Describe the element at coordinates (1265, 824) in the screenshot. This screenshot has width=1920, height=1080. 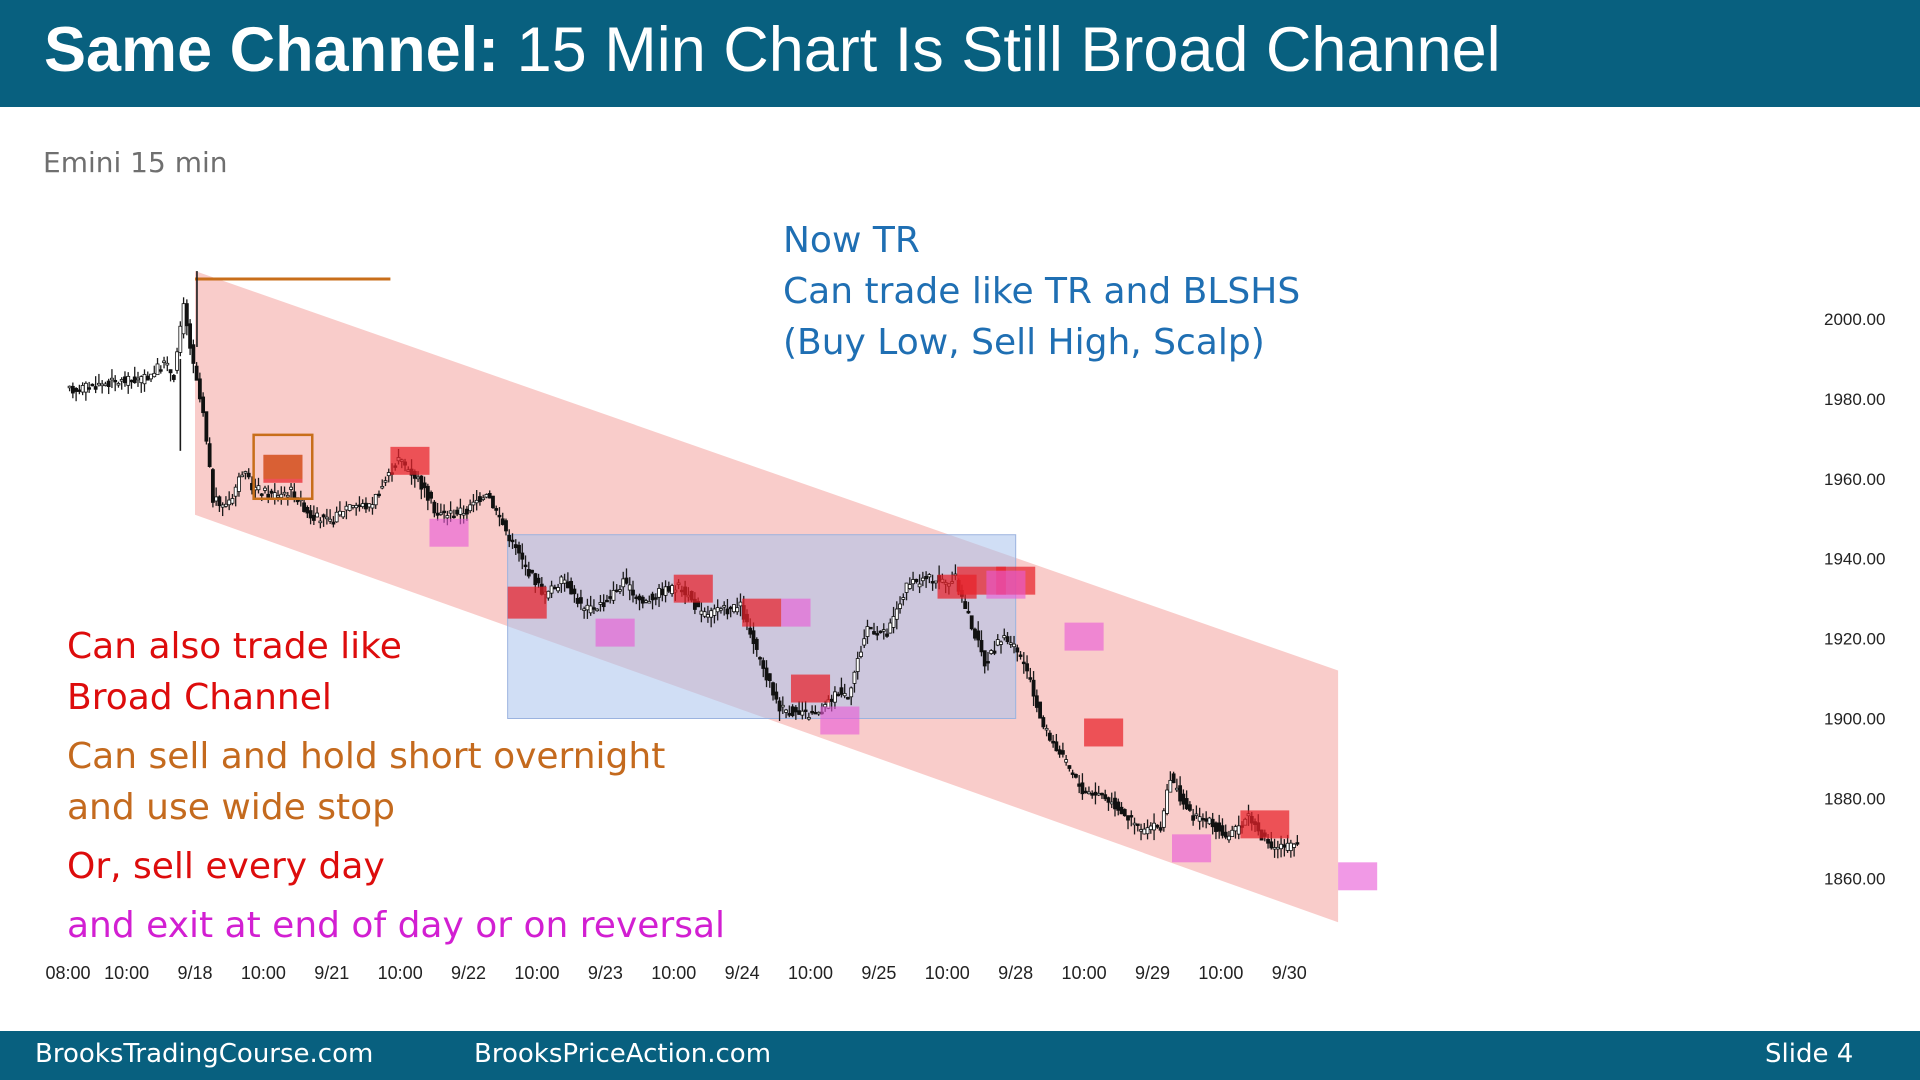
I see `bear-signal-box` at that location.